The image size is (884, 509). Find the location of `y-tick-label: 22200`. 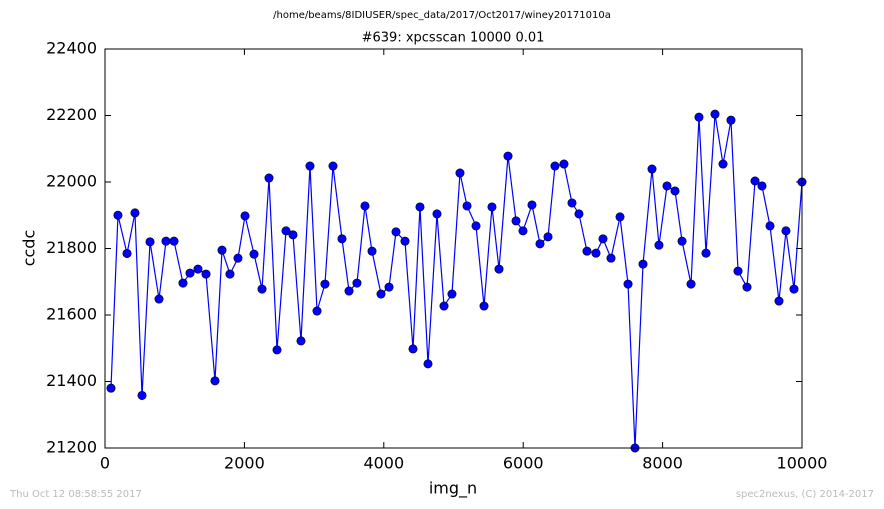

y-tick-label: 22200 is located at coordinates (71, 114).